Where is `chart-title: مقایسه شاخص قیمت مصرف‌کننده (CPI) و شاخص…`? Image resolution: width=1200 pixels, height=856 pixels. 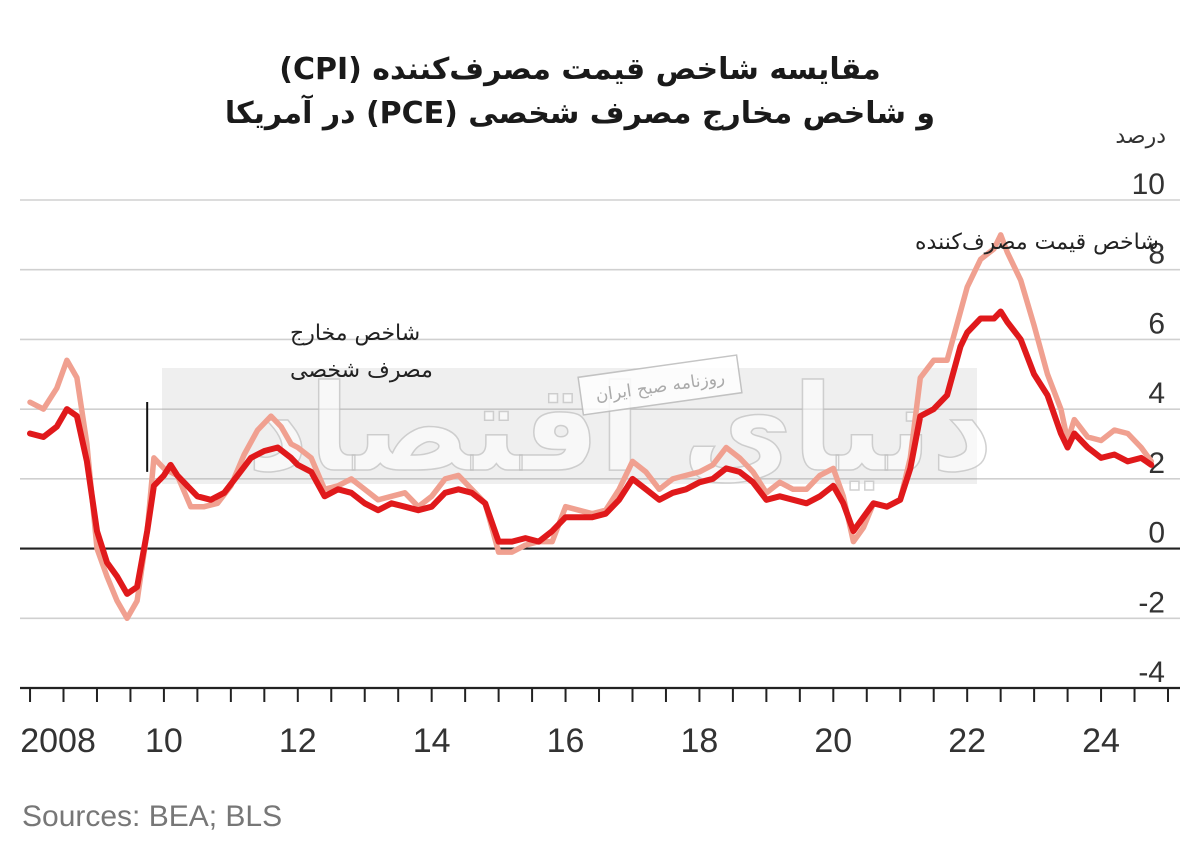
chart-title: مقایسه شاخص قیمت مصرف‌کننده (CPI) و شاخص… is located at coordinates (580, 92).